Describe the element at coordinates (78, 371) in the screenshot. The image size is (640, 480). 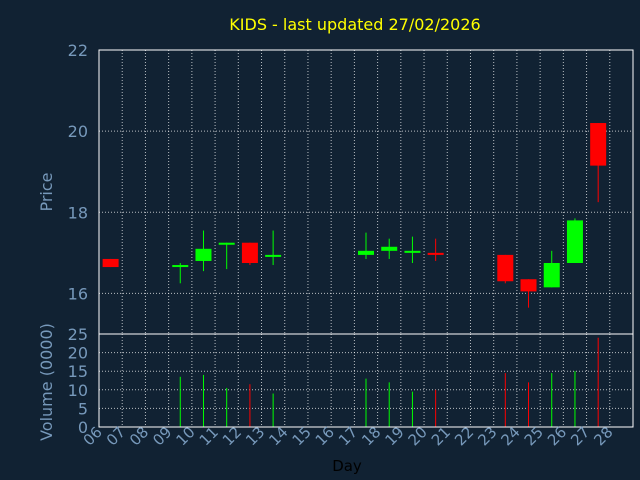
I see `volume-y-tick-label: 15` at that location.